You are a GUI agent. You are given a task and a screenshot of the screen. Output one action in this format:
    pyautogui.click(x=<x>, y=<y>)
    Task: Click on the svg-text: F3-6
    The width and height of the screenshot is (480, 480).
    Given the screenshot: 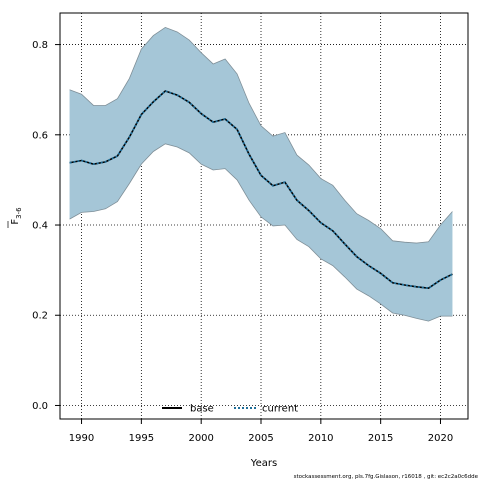 What is the action you would take?
    pyautogui.click(x=16, y=216)
    